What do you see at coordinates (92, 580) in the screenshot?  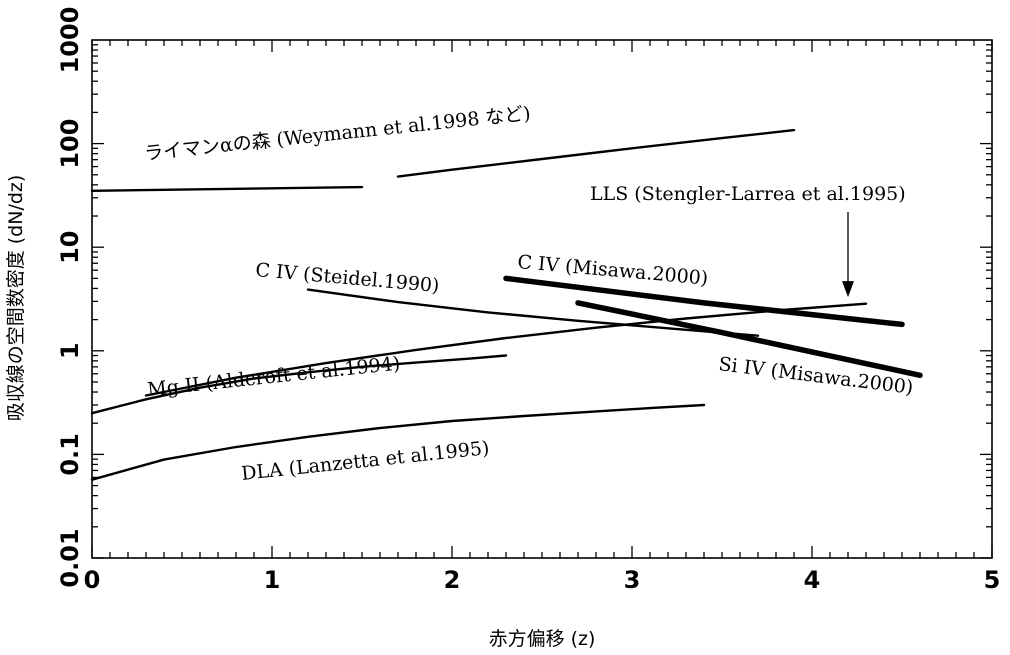 I see `x-tick-label: 0` at bounding box center [92, 580].